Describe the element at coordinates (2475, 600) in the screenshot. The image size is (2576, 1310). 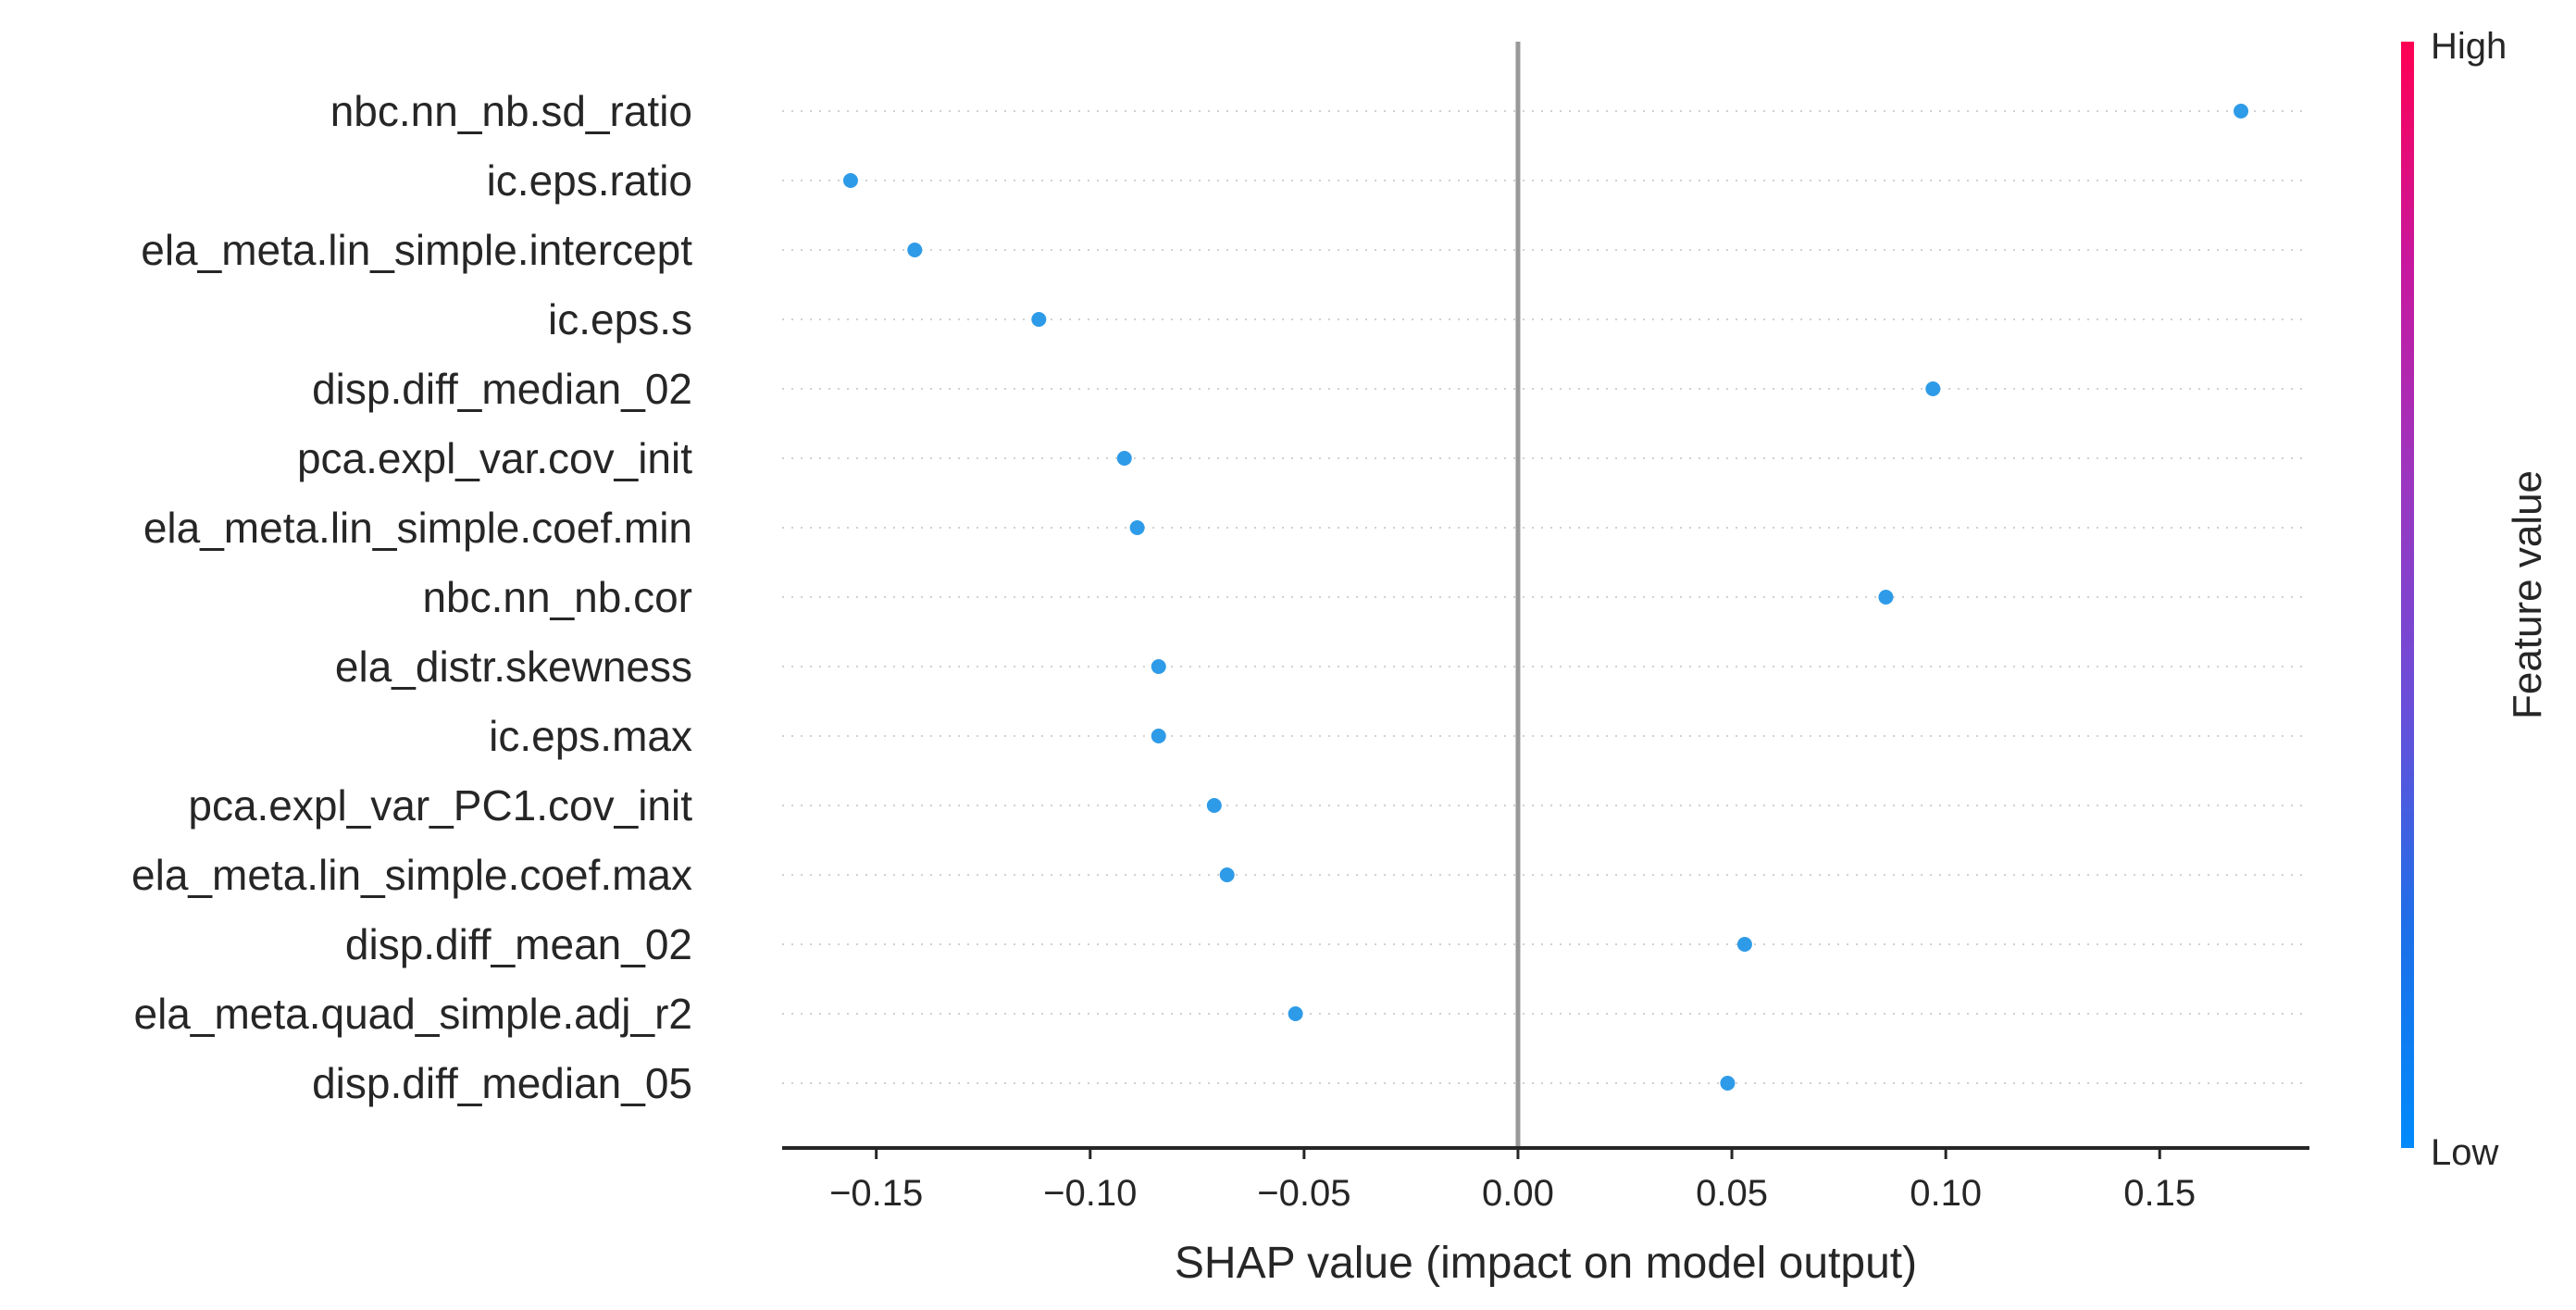
I see `colorbar: High Low Feature value` at that location.